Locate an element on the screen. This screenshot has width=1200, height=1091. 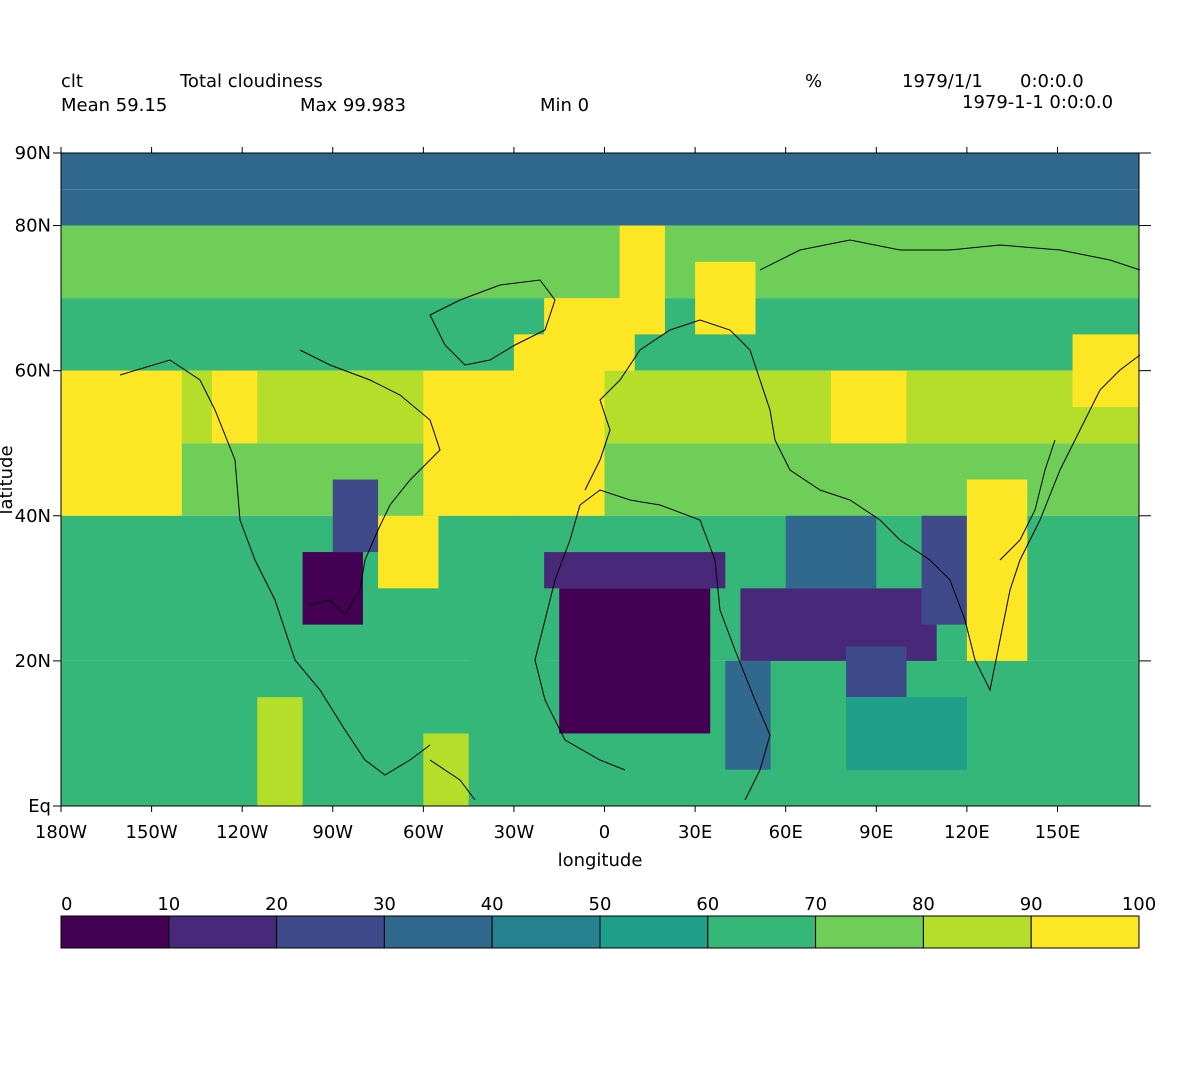
x-tick-label: 60E is located at coordinates (786, 832).